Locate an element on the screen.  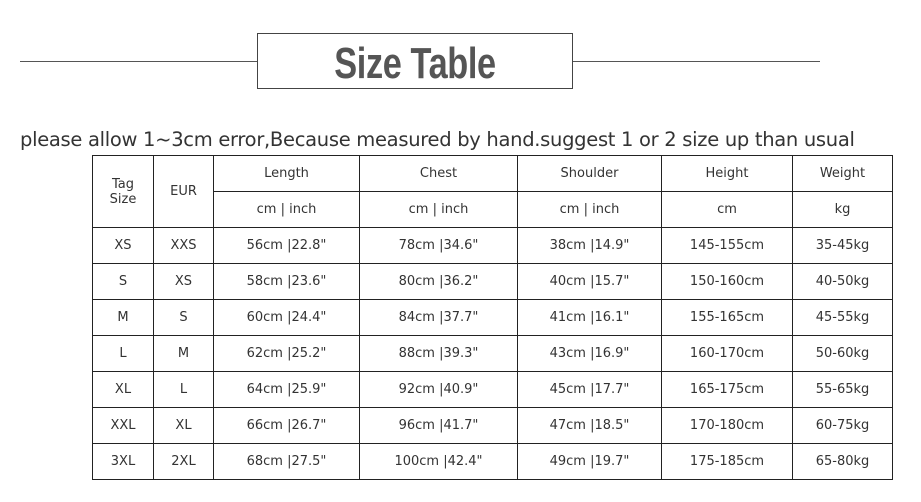
cell-eur: M is located at coordinates (183, 353).